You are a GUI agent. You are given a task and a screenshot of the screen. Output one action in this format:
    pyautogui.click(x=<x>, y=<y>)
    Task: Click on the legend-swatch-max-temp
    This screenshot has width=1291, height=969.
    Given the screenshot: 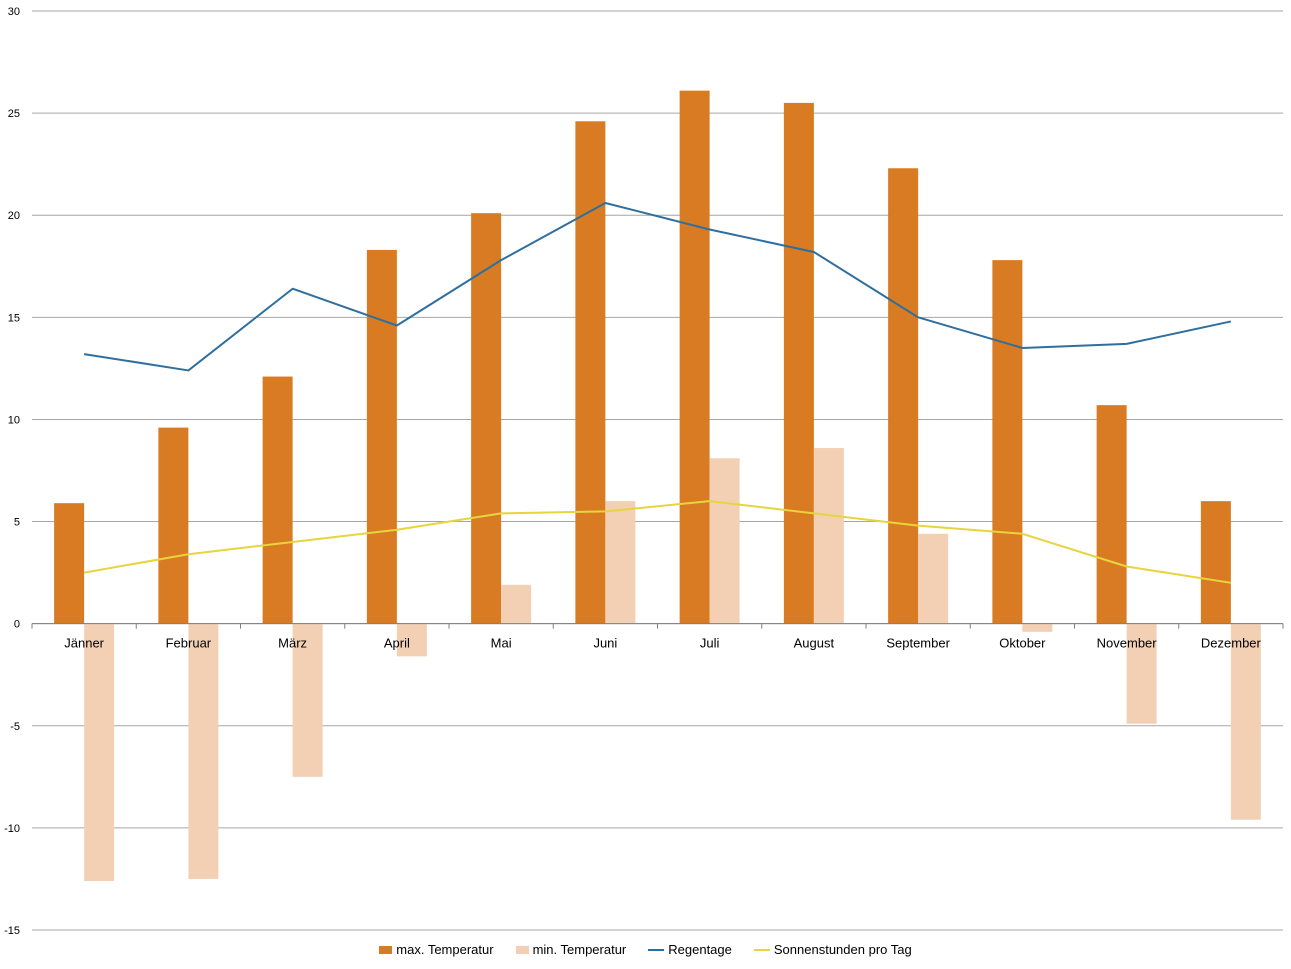 What is the action you would take?
    pyautogui.click(x=386, y=949)
    